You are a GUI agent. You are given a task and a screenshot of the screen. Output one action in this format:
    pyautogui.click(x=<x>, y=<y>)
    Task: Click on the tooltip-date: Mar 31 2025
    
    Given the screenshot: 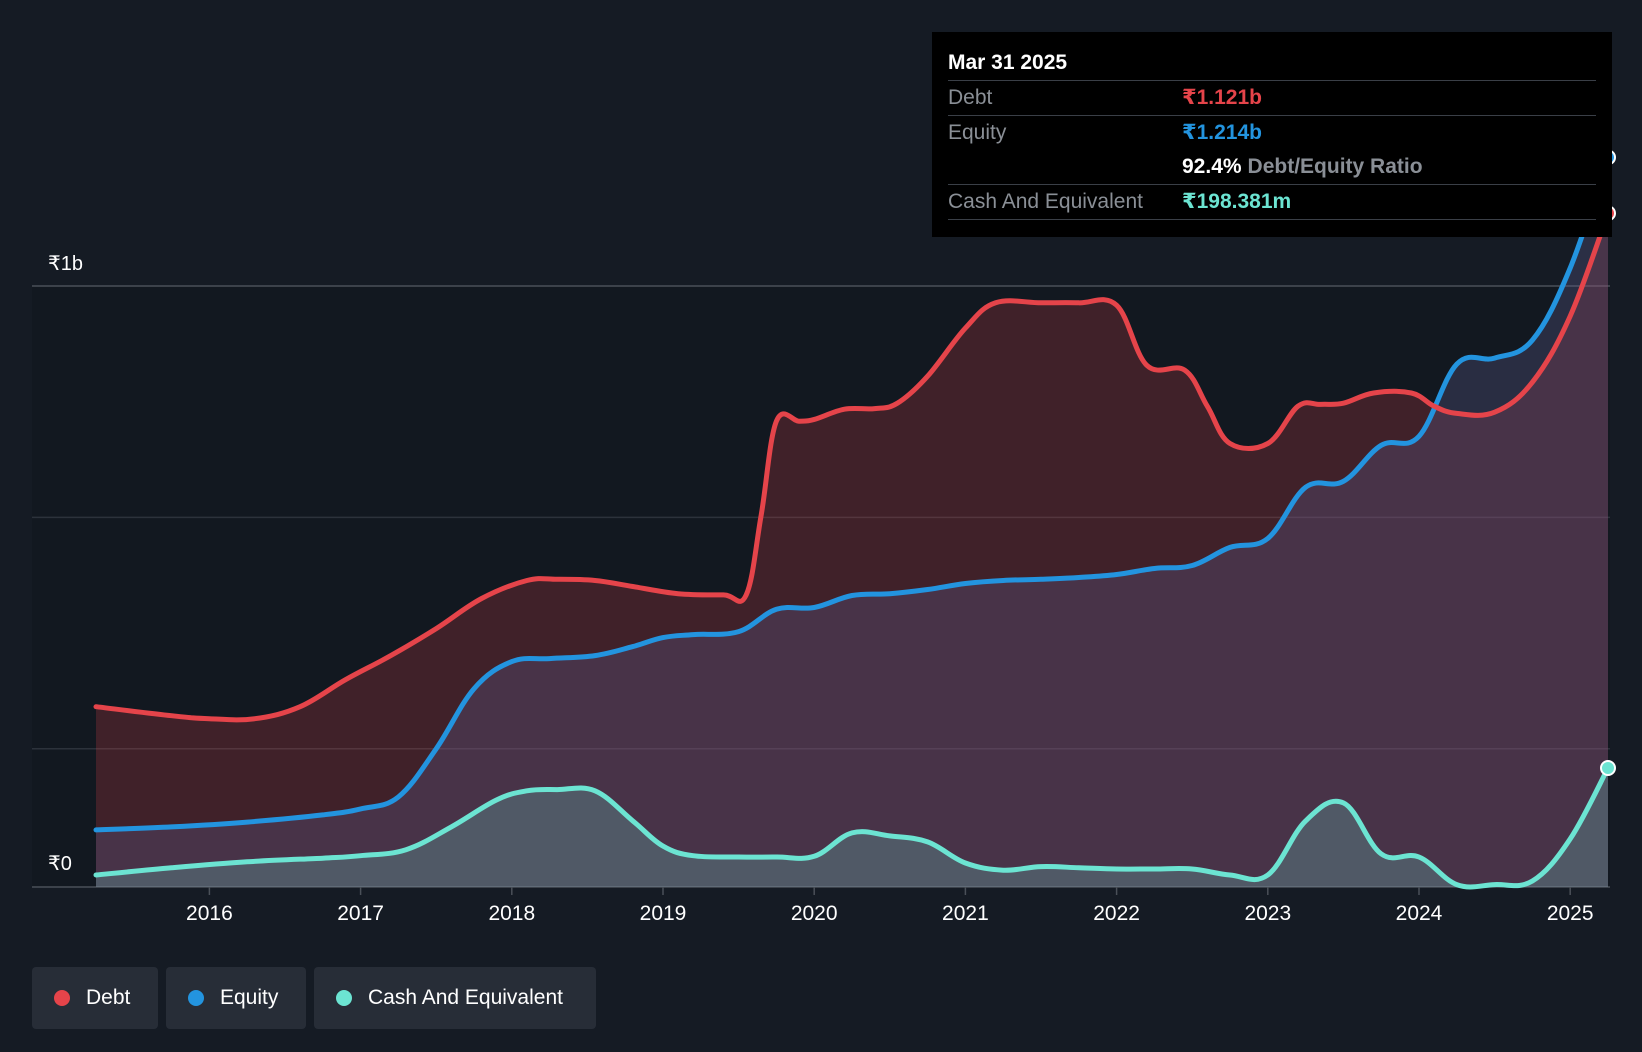 What is the action you would take?
    pyautogui.click(x=1008, y=62)
    